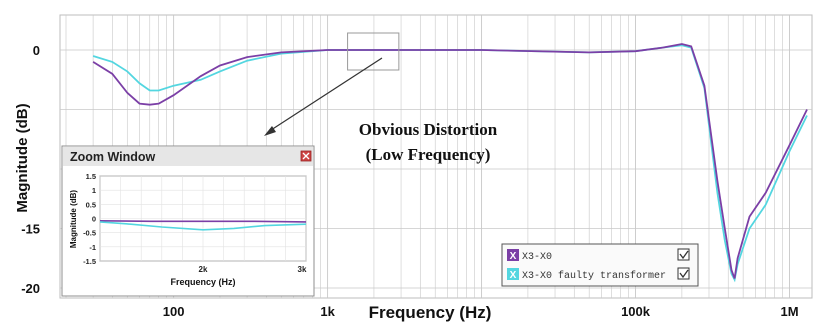 The image size is (819, 324). I want to click on zoom-x-tick-label: 3k, so click(302, 269).